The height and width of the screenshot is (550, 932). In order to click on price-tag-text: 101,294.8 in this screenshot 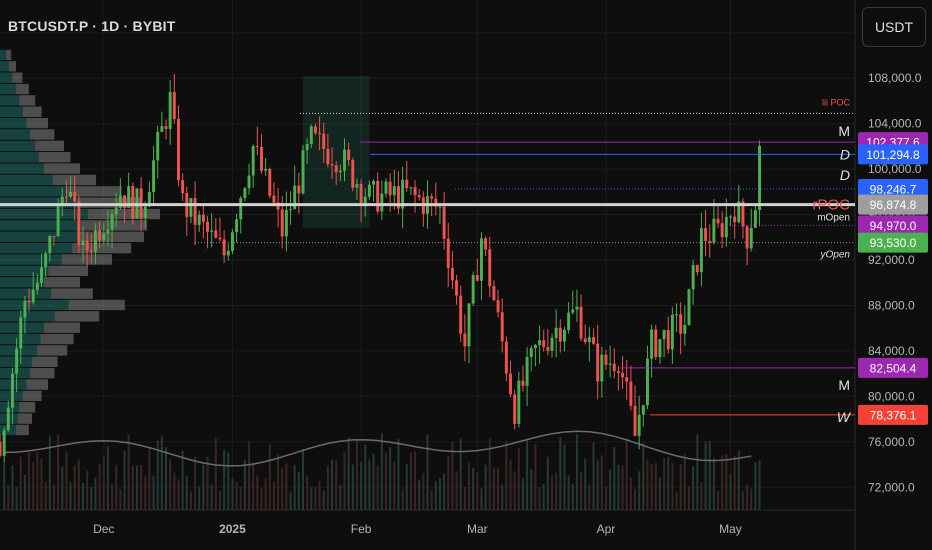, I will do `click(893, 155)`.